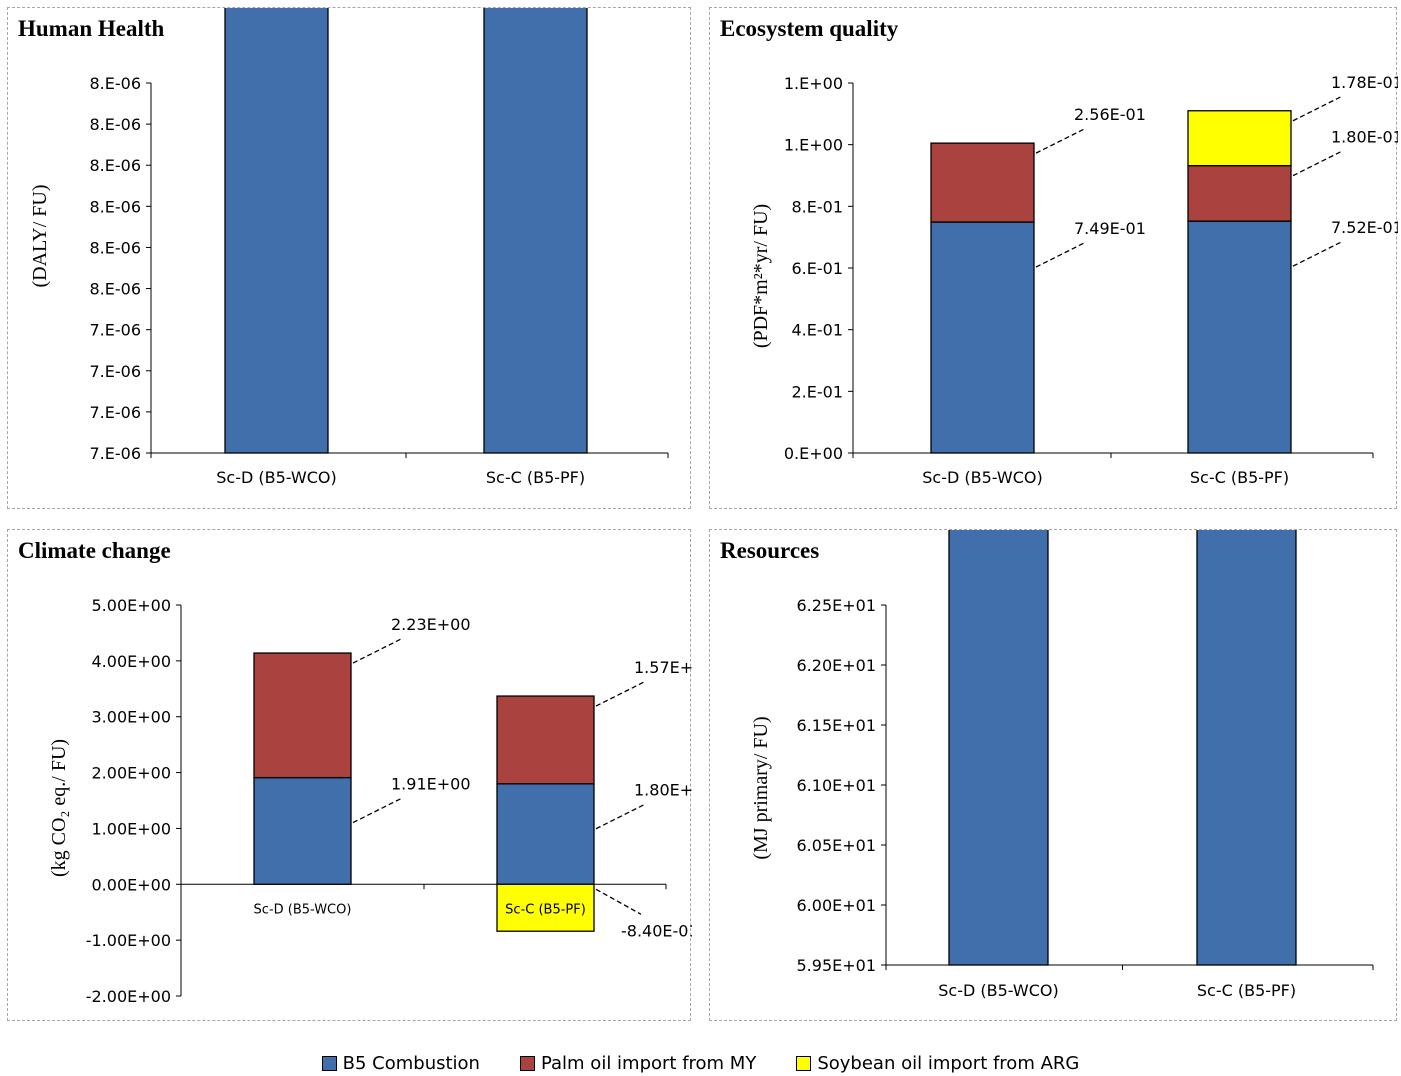  What do you see at coordinates (329, 1063) in the screenshot?
I see `legend-swatch-b5` at bounding box center [329, 1063].